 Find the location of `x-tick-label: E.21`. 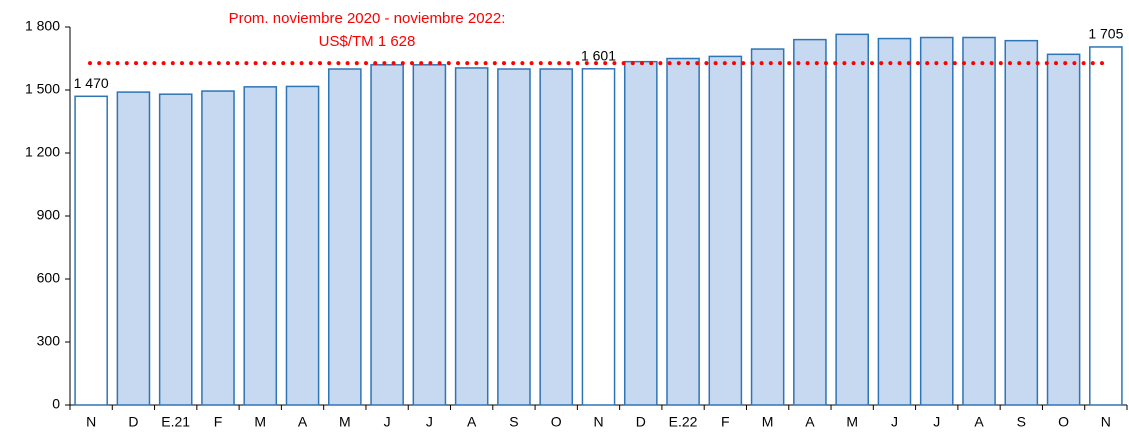

x-tick-label: E.21 is located at coordinates (175, 422).